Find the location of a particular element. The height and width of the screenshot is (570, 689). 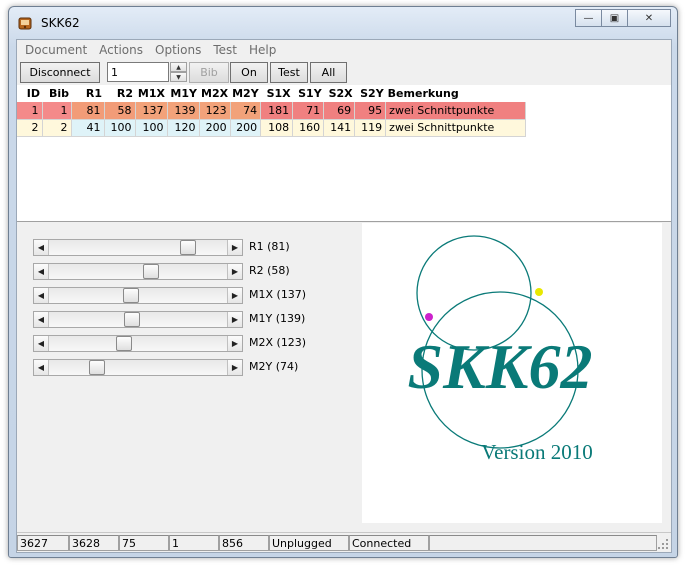

cell-r1: 81 is located at coordinates (88, 111).